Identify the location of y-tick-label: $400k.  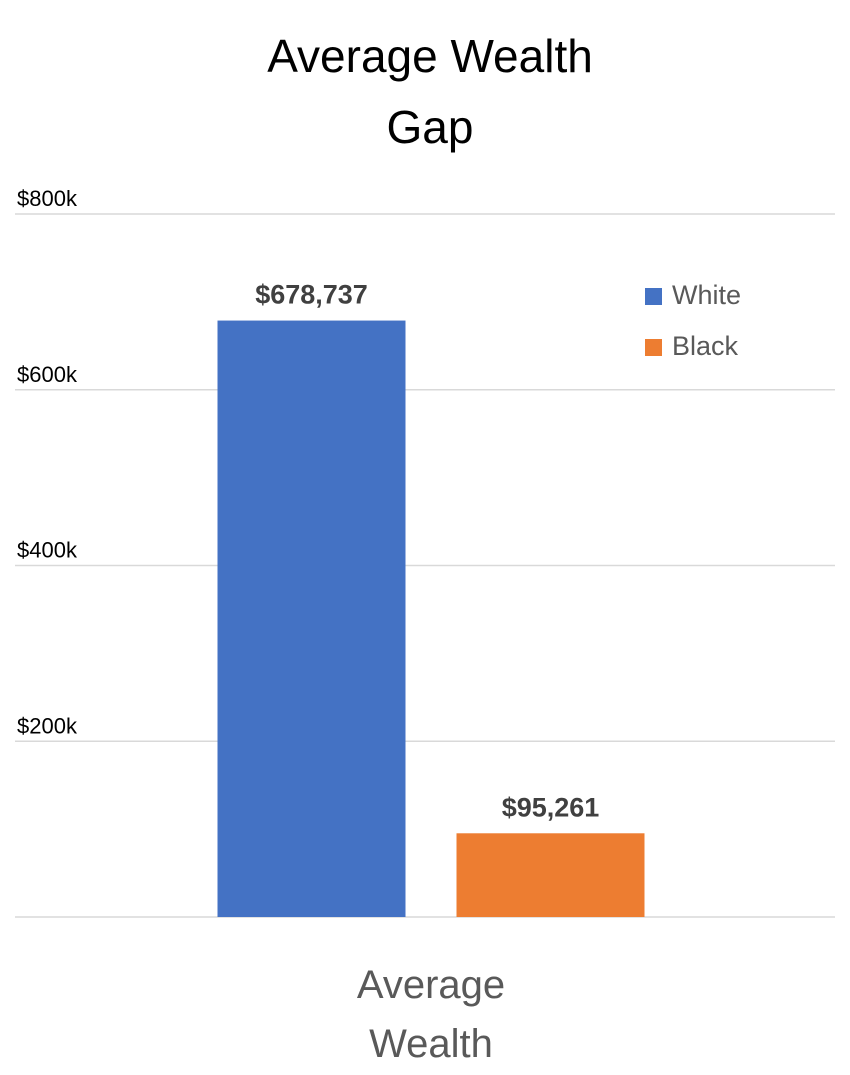
(47, 550).